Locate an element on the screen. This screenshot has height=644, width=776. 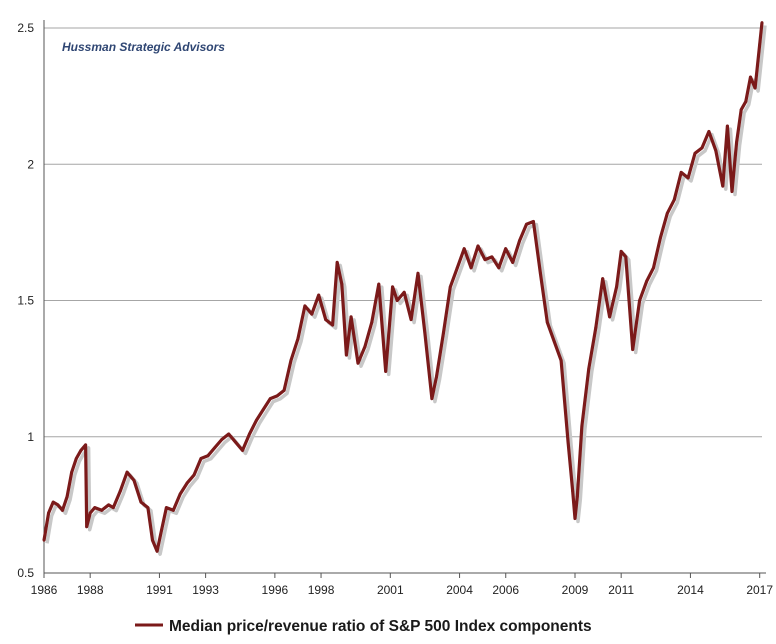
x-tick-label: 2014 is located at coordinates (690, 590).